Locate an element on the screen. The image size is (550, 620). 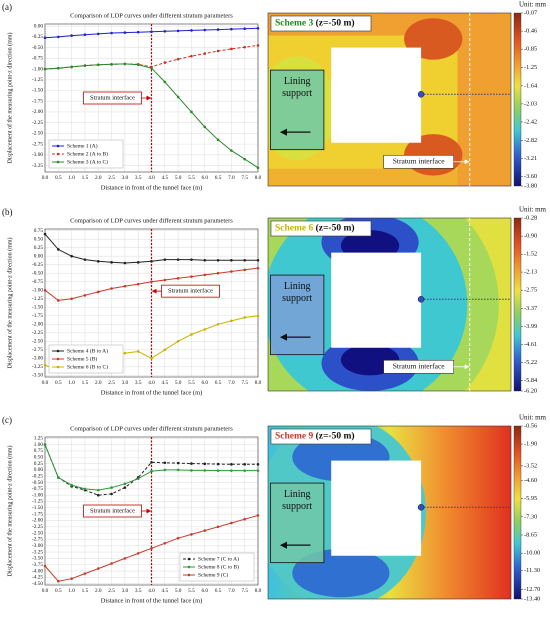
scheme-name: Scheme 3 is located at coordinates (294, 24).